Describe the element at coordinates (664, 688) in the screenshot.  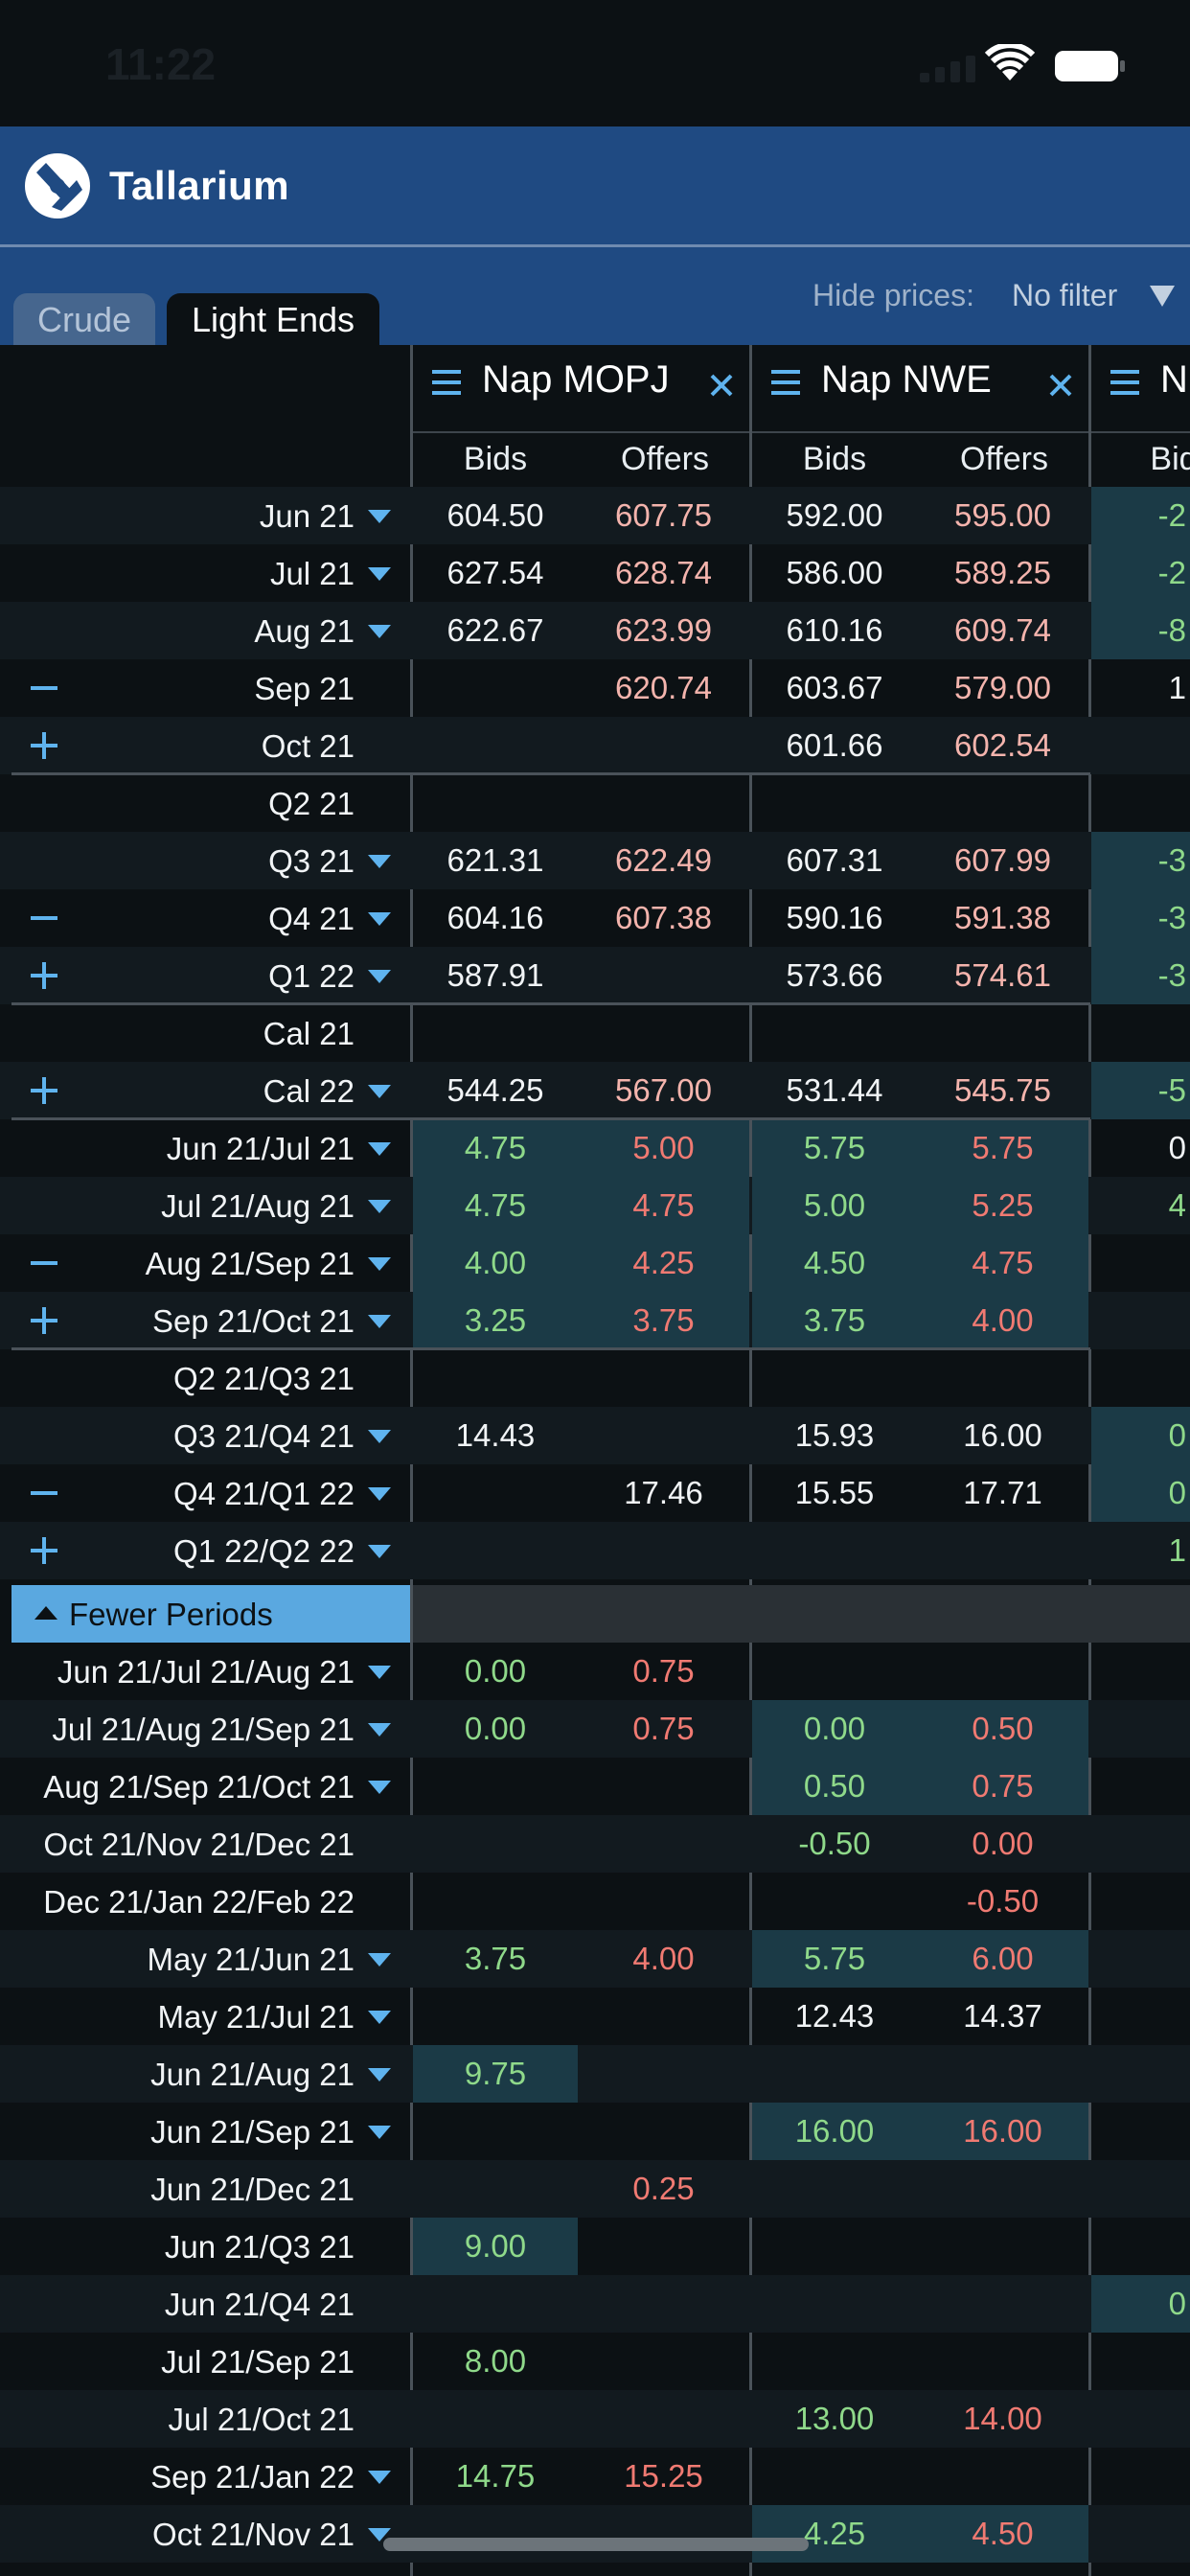
I see `offer-price: 620.74` at that location.